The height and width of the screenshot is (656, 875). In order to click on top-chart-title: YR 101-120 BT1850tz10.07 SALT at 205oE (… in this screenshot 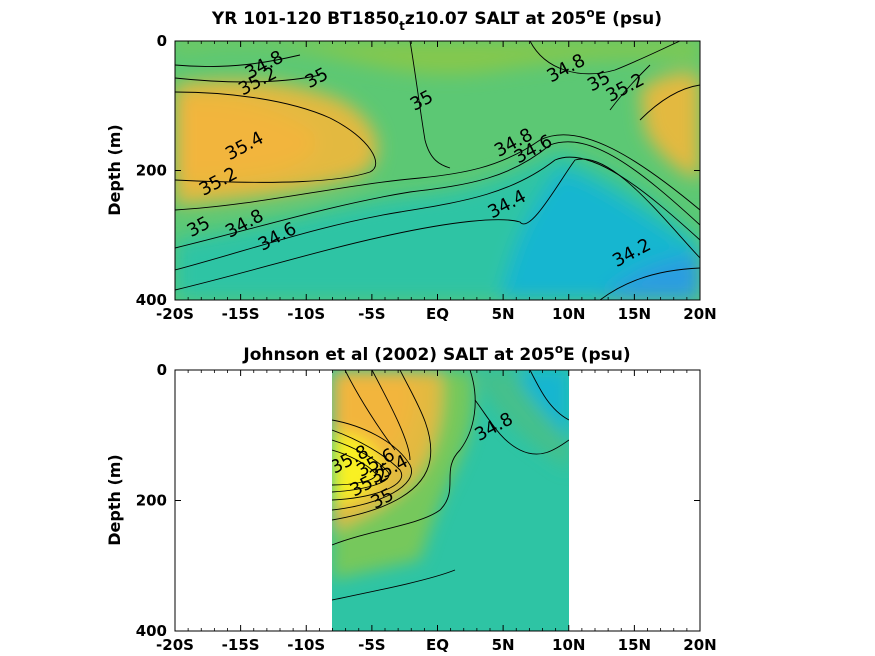, I will do `click(436, 19)`.